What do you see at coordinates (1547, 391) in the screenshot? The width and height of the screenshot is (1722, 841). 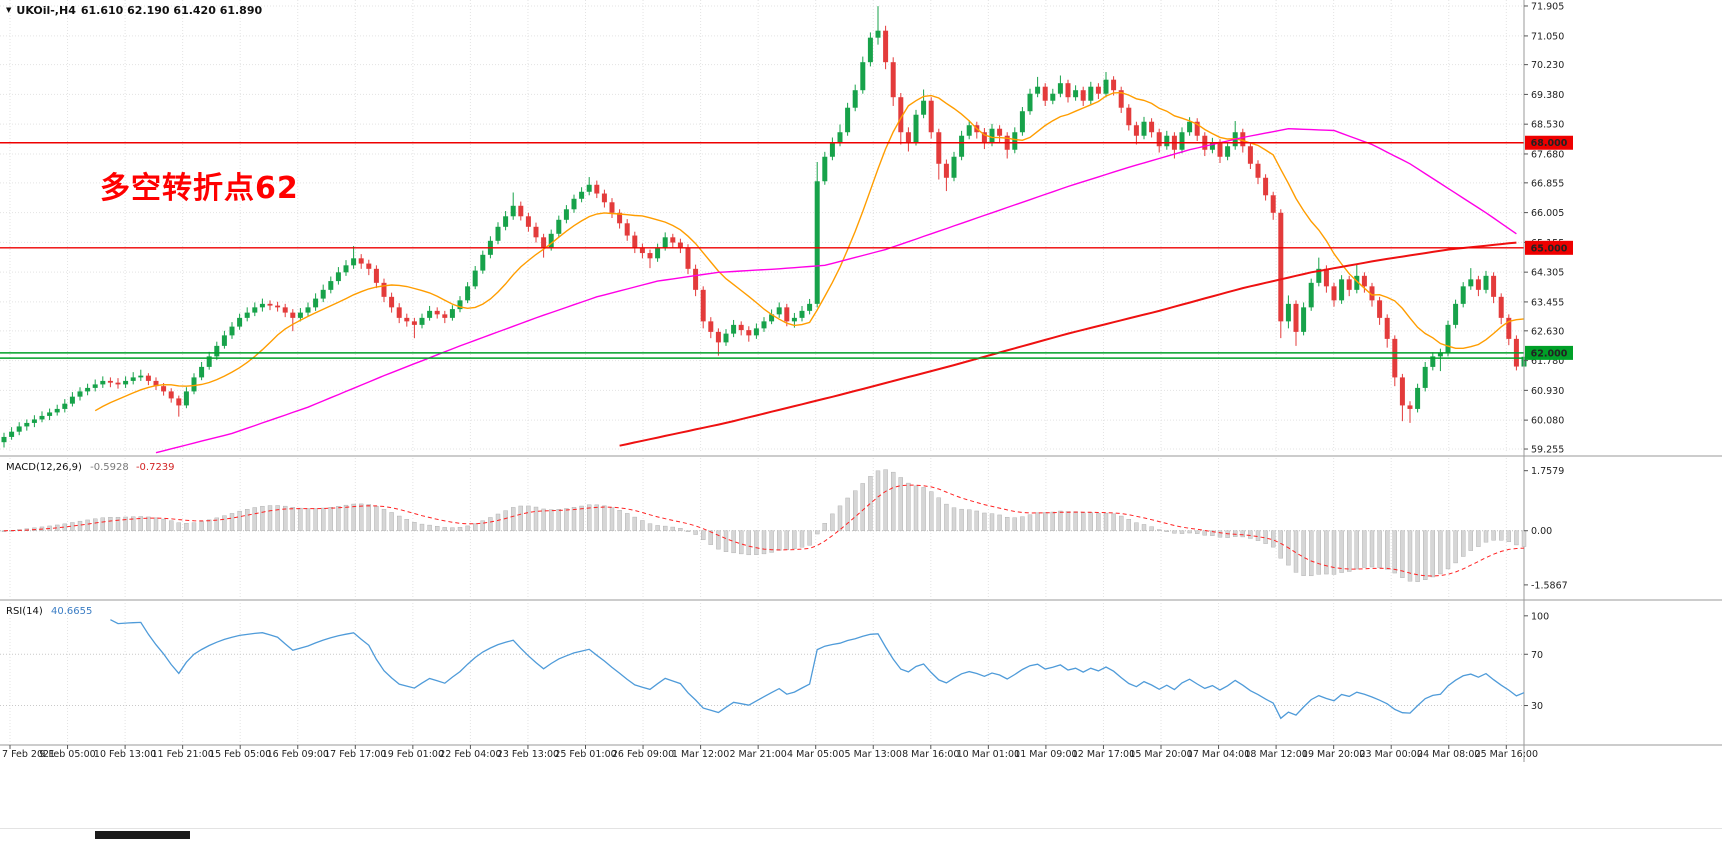 I see `svg-text: 60.930` at bounding box center [1547, 391].